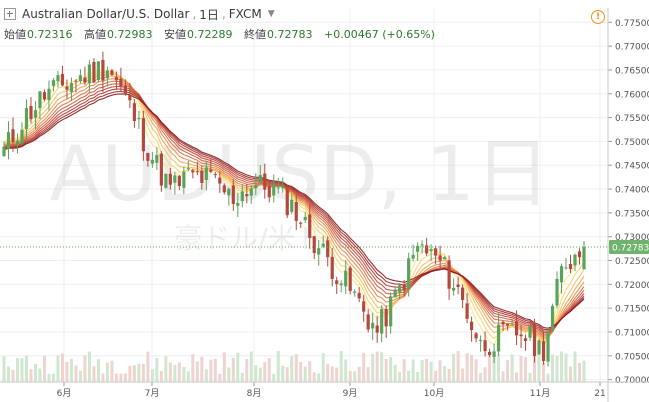  What do you see at coordinates (540, 393) in the screenshot?
I see `x-tick-label: 11月` at bounding box center [540, 393].